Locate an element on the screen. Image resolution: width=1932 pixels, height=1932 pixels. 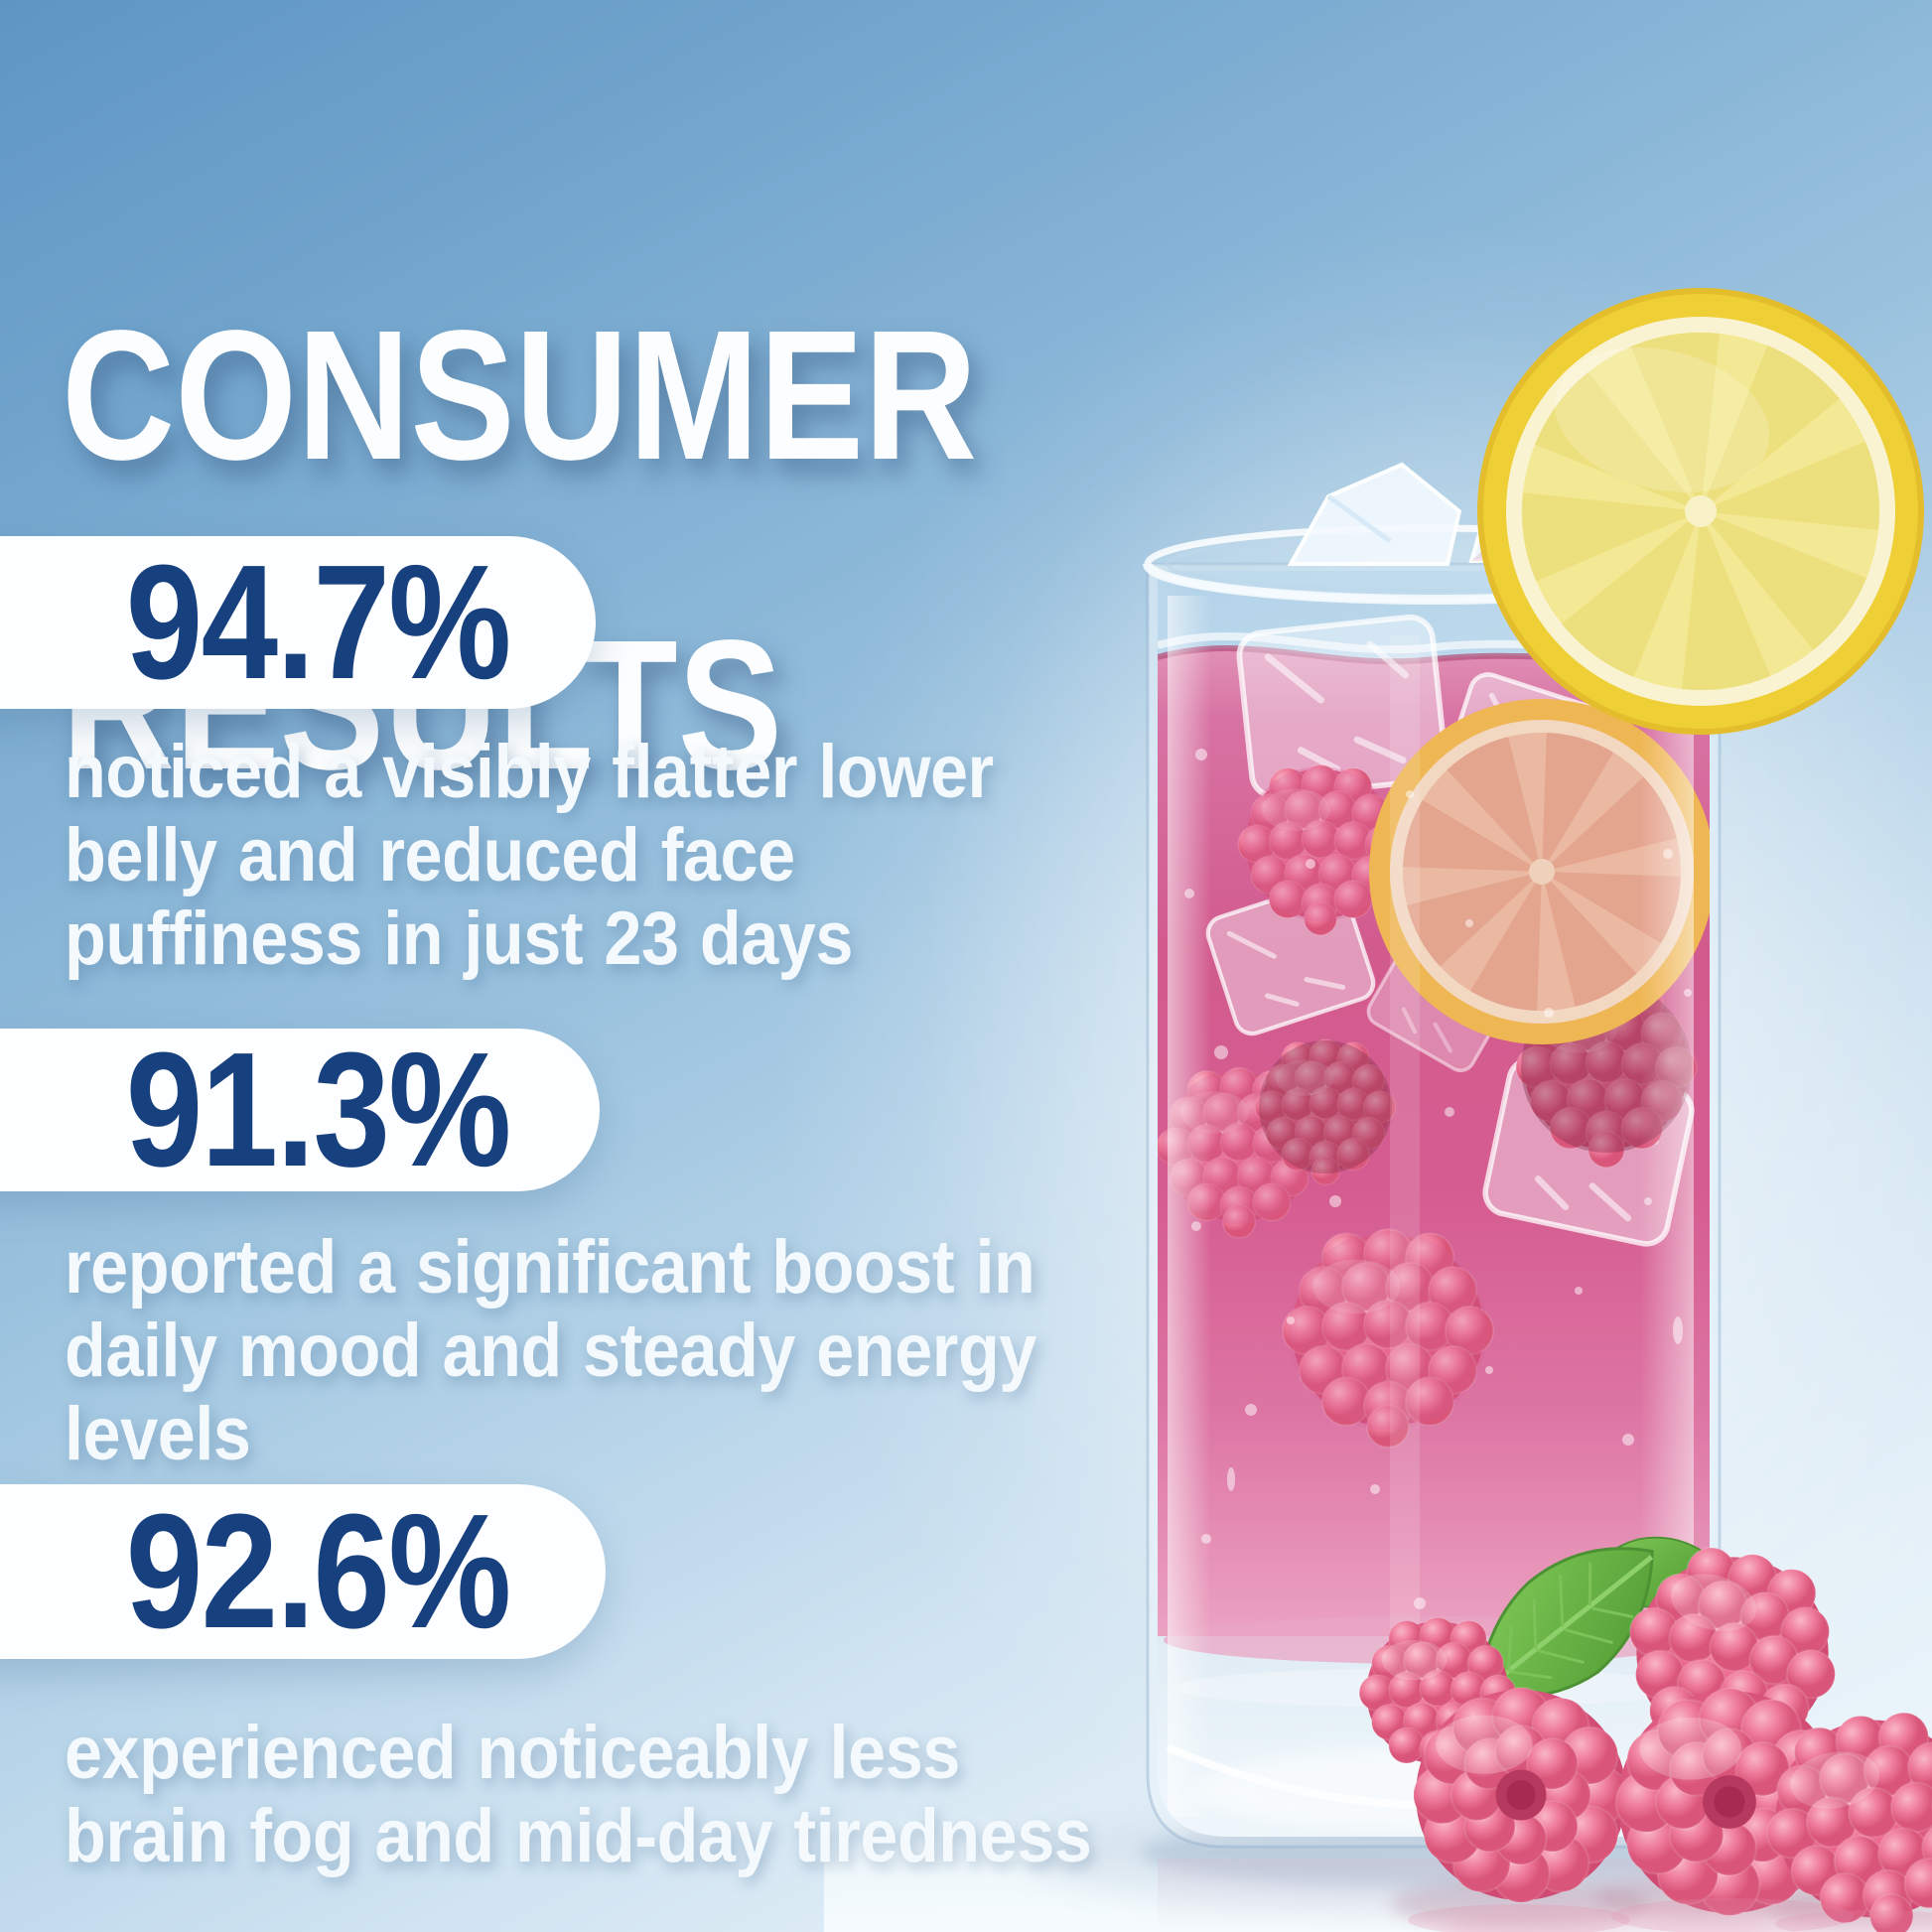
stat-value-3: 92.6% is located at coordinates (318, 1571).